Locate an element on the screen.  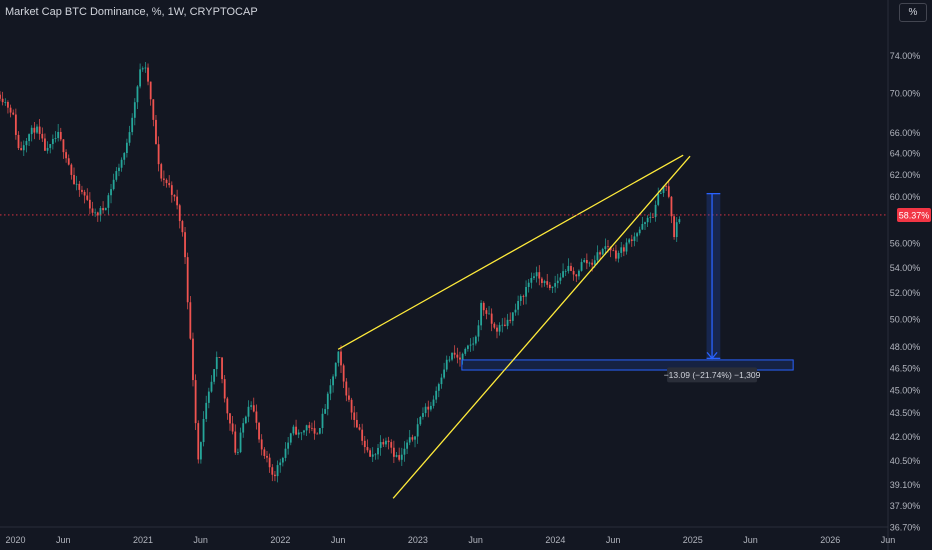
x-tick-label: Jun is located at coordinates (613, 540).